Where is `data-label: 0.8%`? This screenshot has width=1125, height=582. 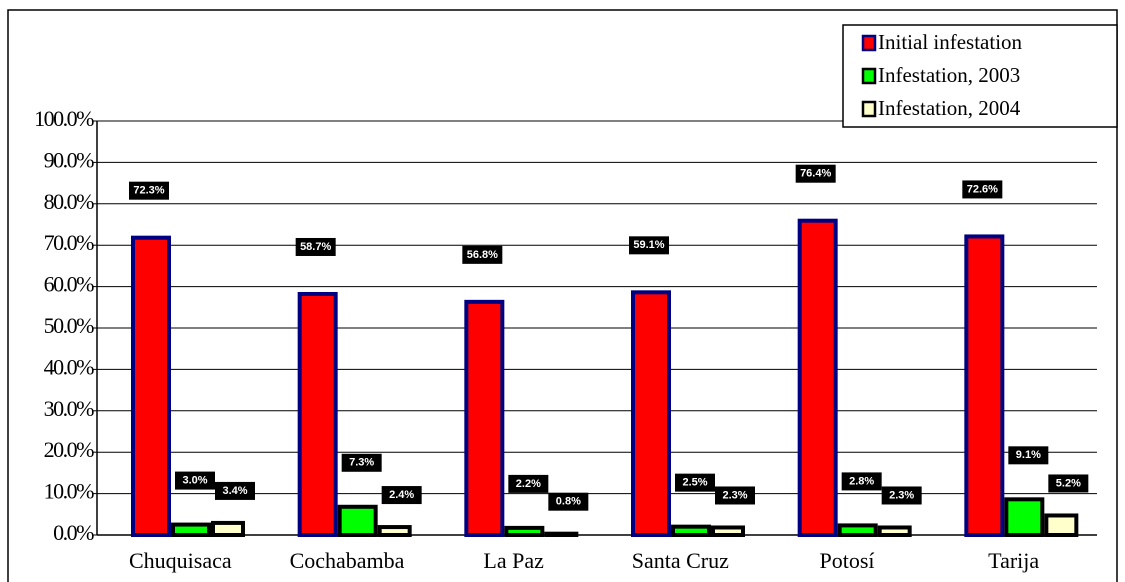
data-label: 0.8% is located at coordinates (568, 502).